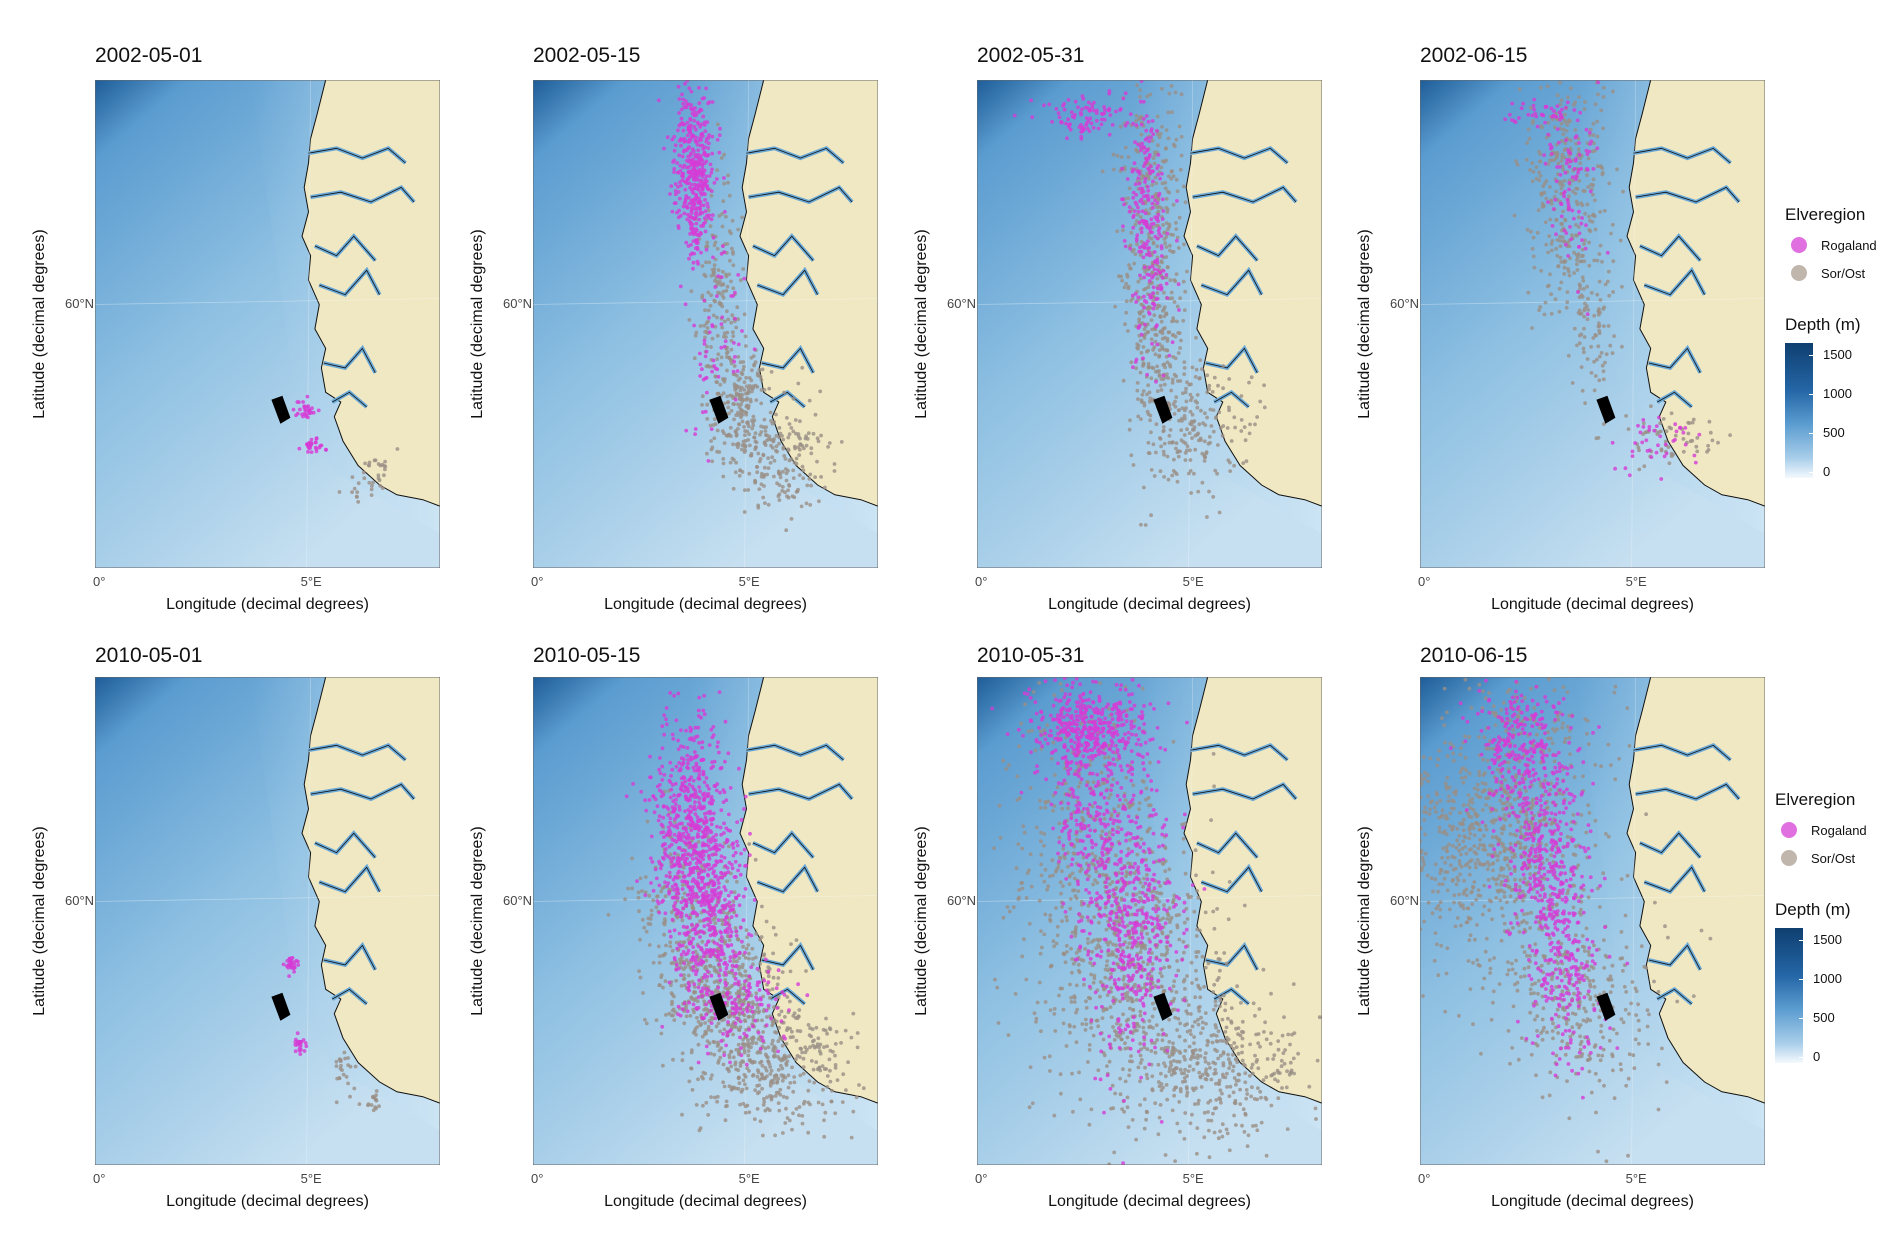 The image size is (1890, 1247). I want to click on longitude-tick: 5°E, so click(749, 581).